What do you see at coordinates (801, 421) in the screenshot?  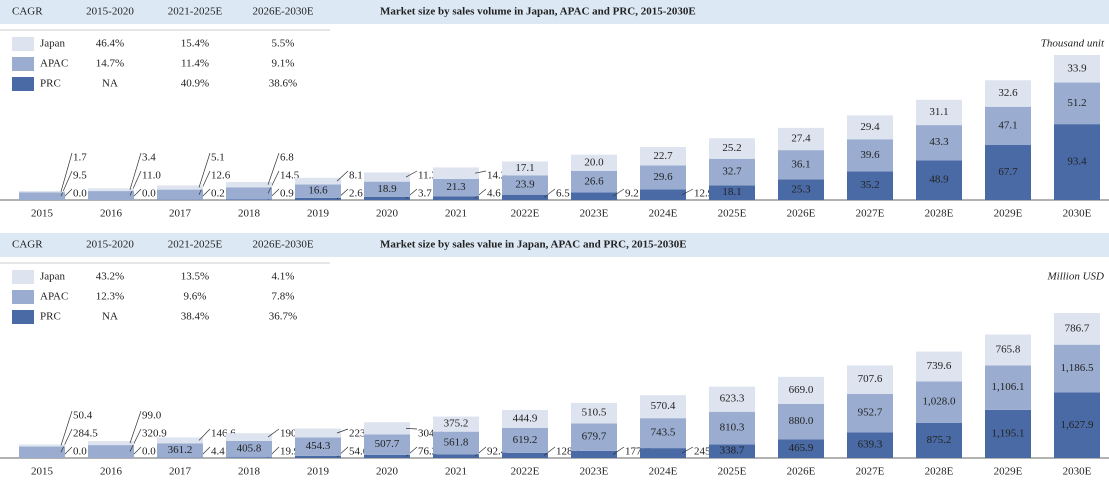 I see `data-label: 880.0` at bounding box center [801, 421].